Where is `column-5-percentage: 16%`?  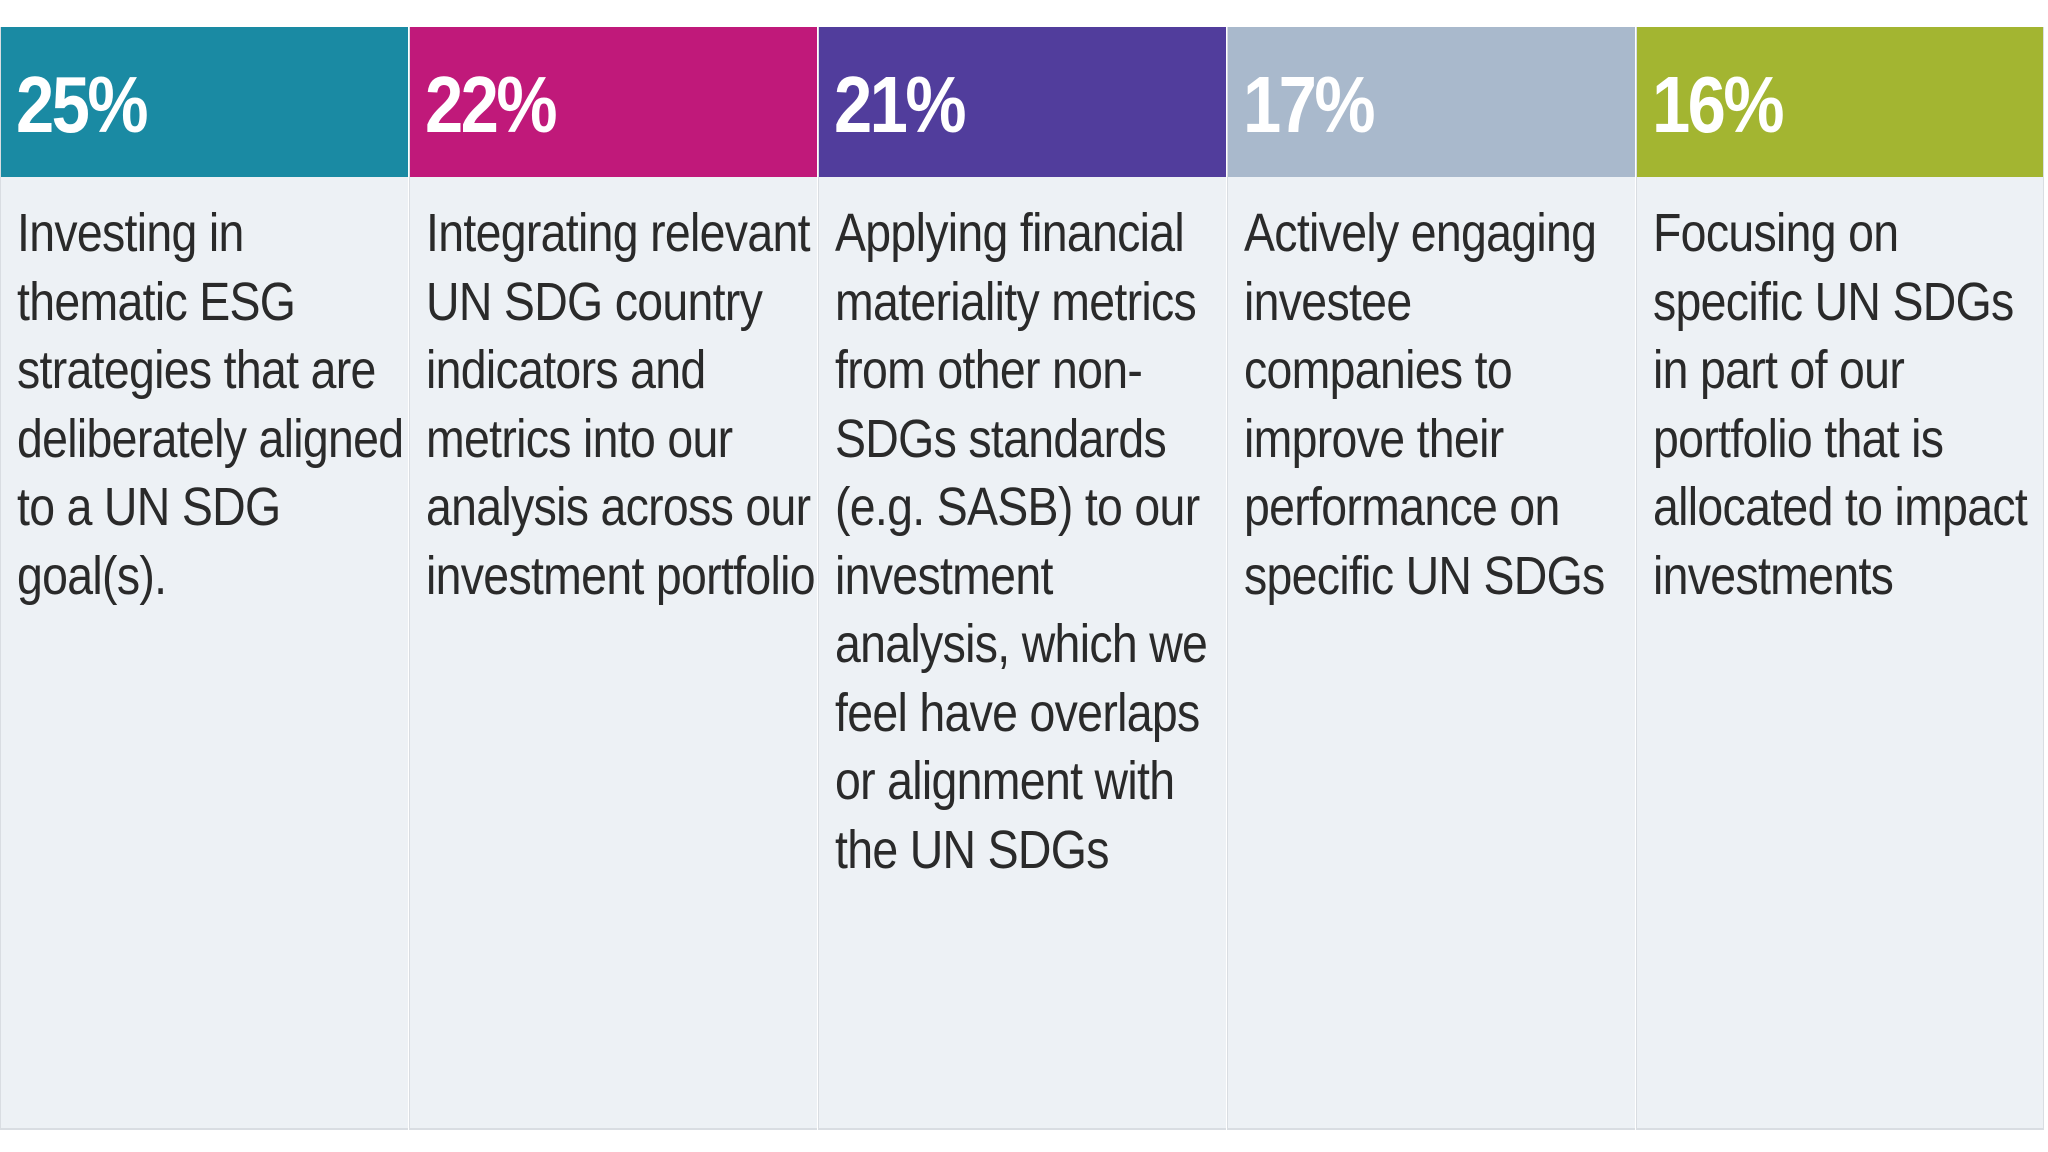 column-5-percentage: 16% is located at coordinates (1718, 104).